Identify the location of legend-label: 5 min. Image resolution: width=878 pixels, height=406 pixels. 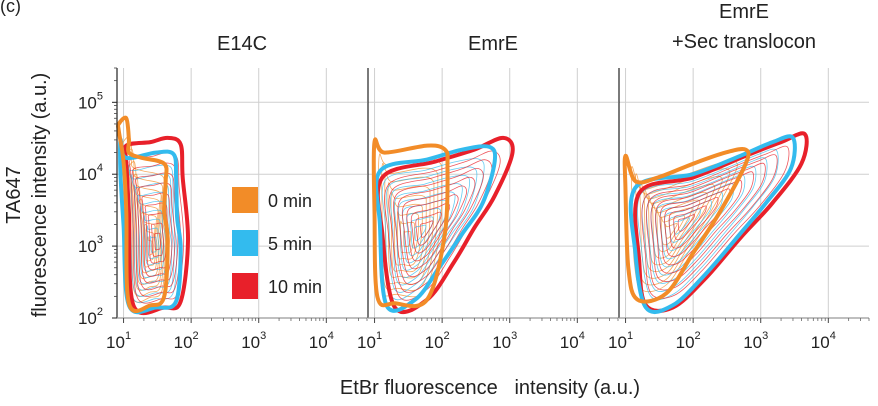
(290, 244).